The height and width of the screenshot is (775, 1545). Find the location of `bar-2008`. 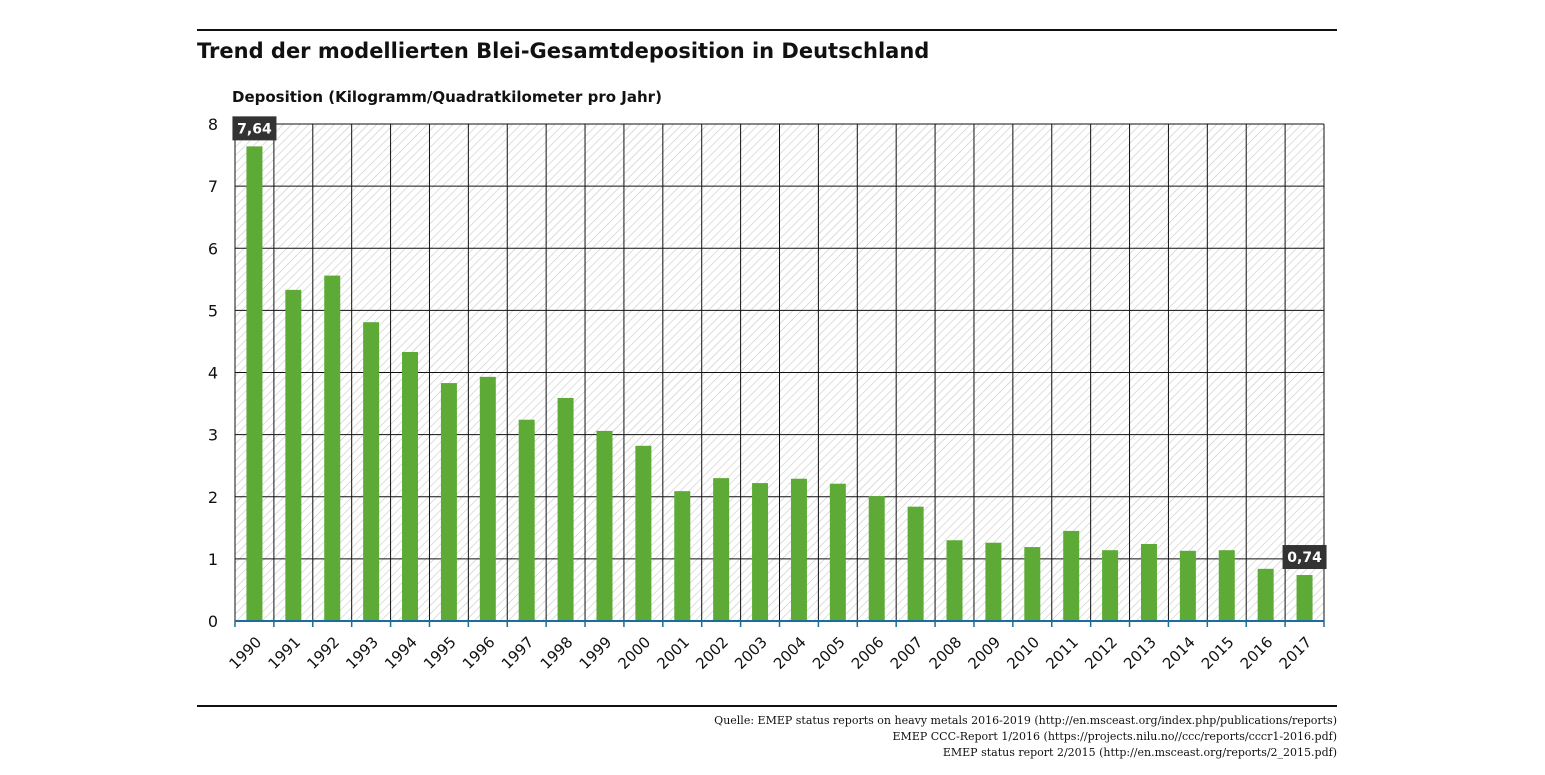

bar-2008 is located at coordinates (954, 580).